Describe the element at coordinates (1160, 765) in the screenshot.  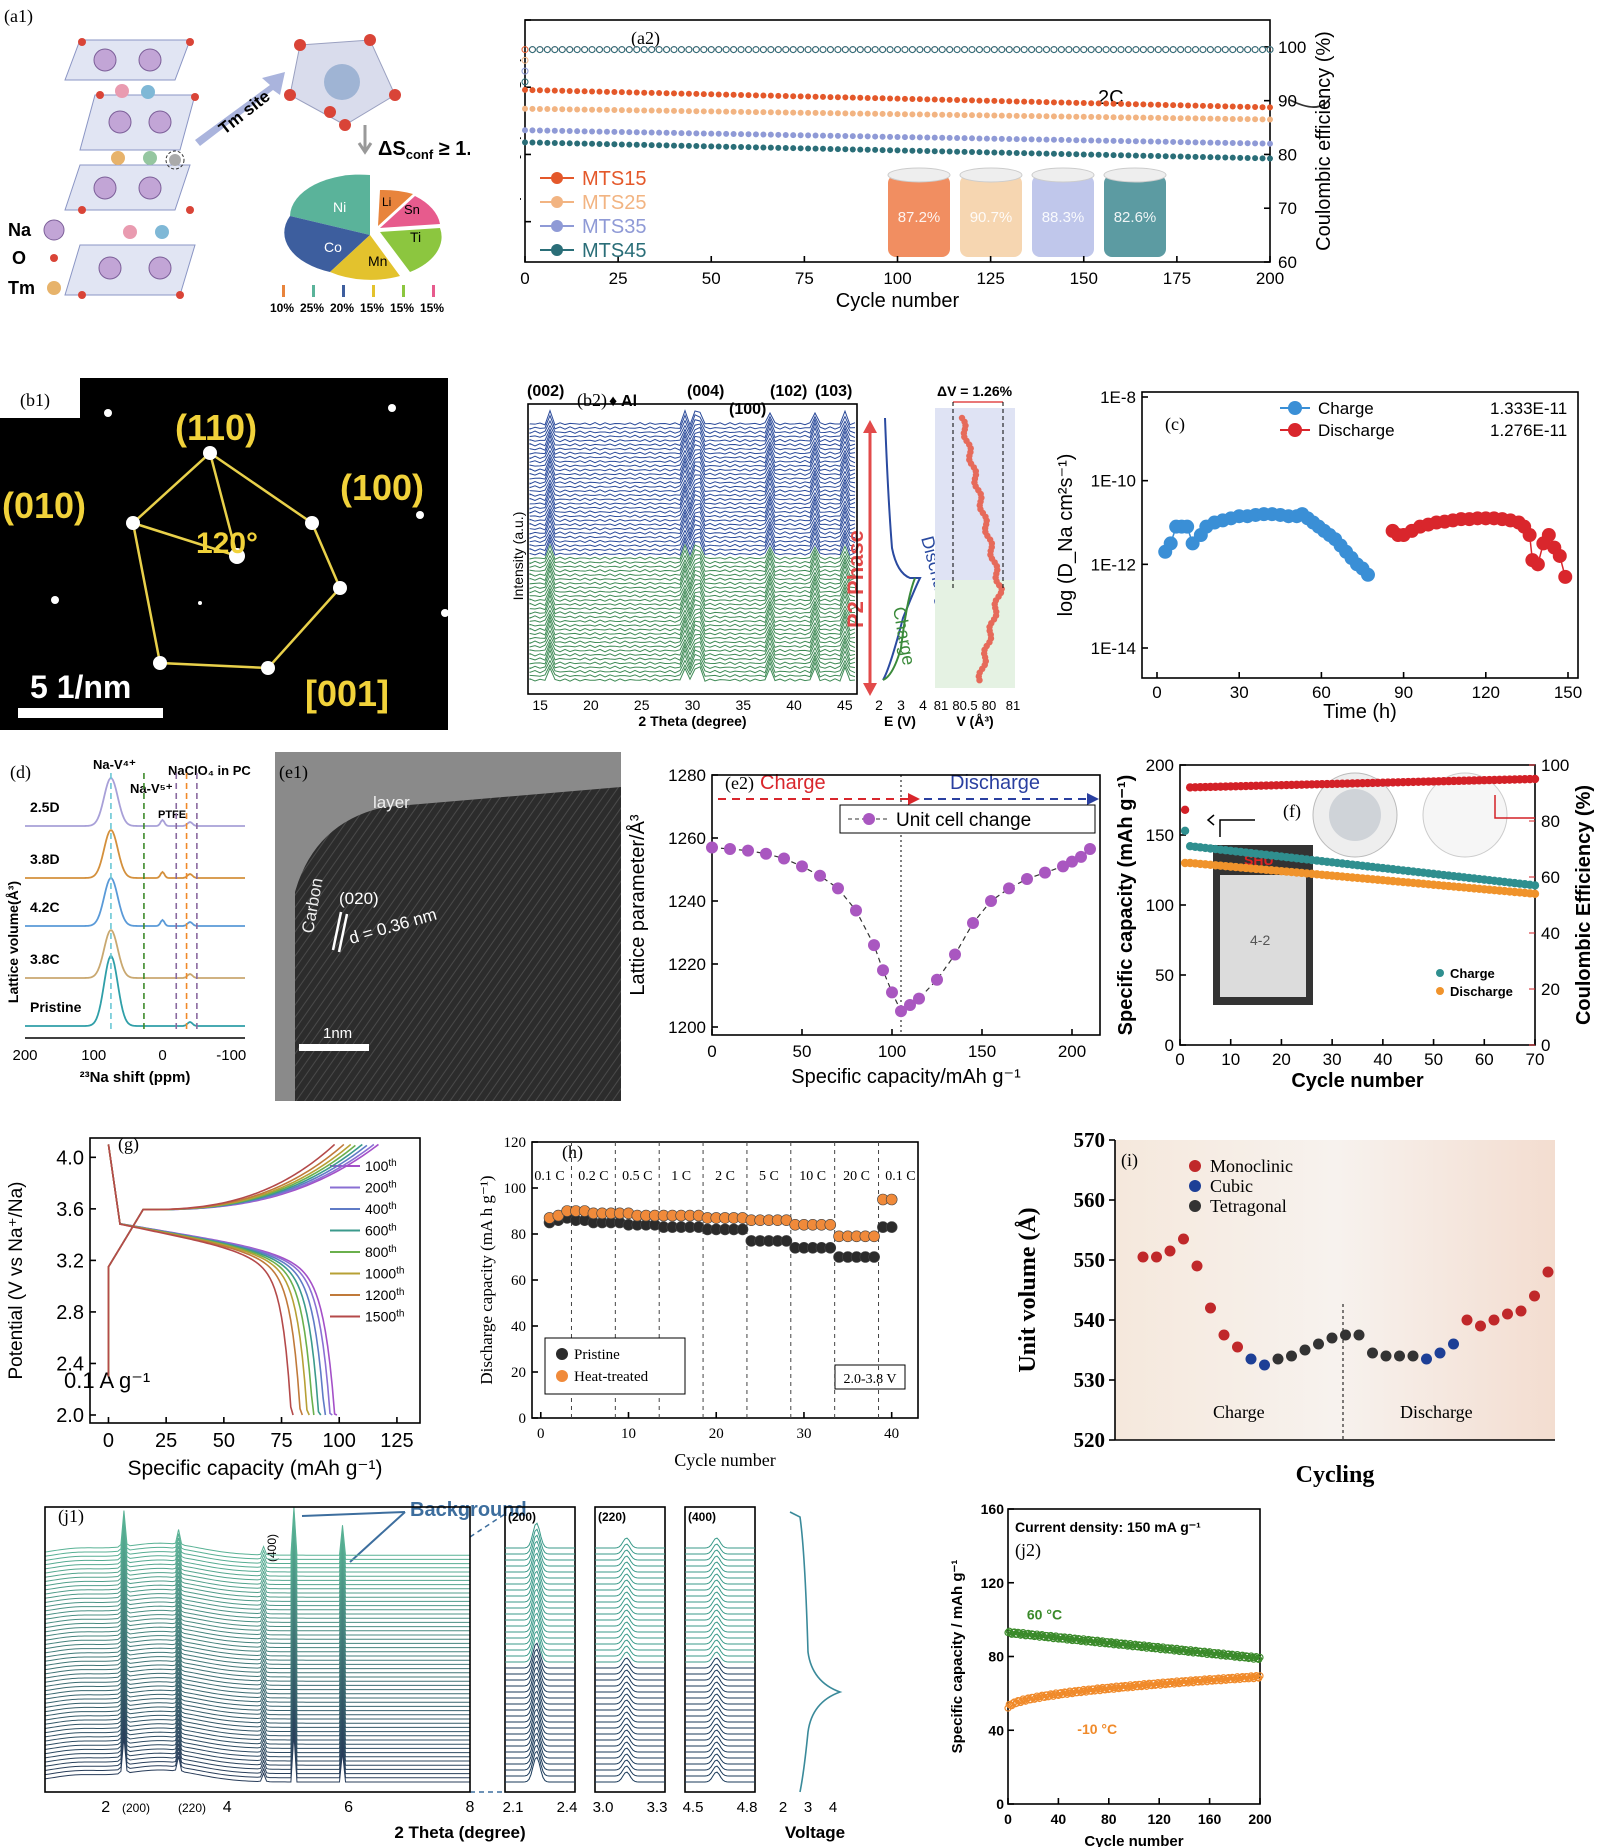
I see `f-ytick: 200` at that location.